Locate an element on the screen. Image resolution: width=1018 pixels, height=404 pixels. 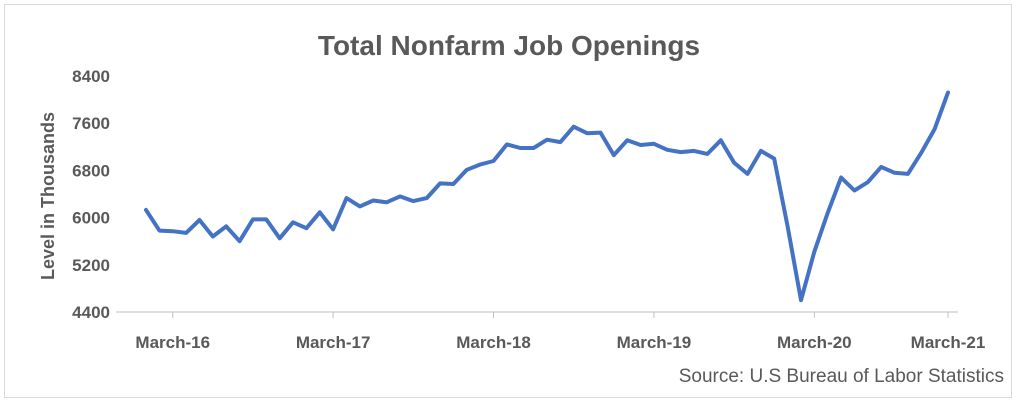
y-tick-label: 6800 is located at coordinates (91, 170).